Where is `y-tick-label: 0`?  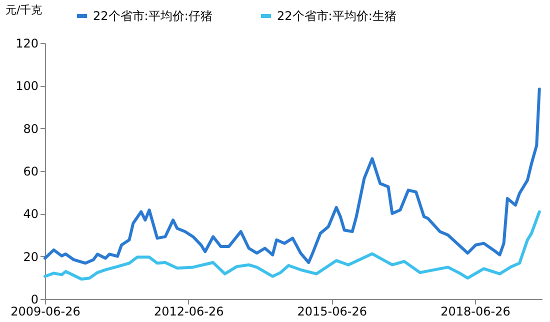
y-tick-label: 0 is located at coordinates (34, 299).